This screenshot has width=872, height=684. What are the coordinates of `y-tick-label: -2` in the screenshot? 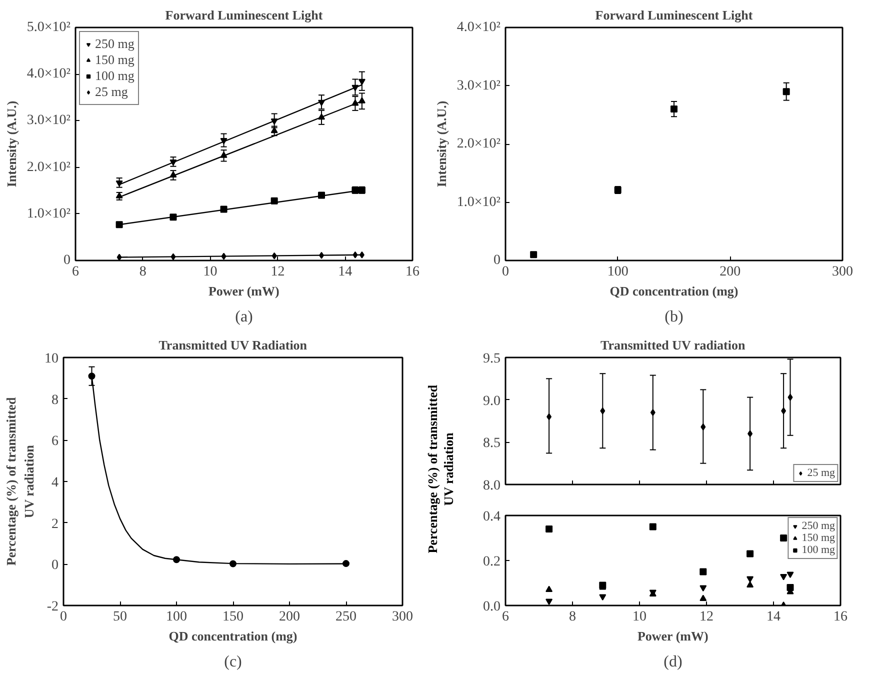 It's located at (52, 607).